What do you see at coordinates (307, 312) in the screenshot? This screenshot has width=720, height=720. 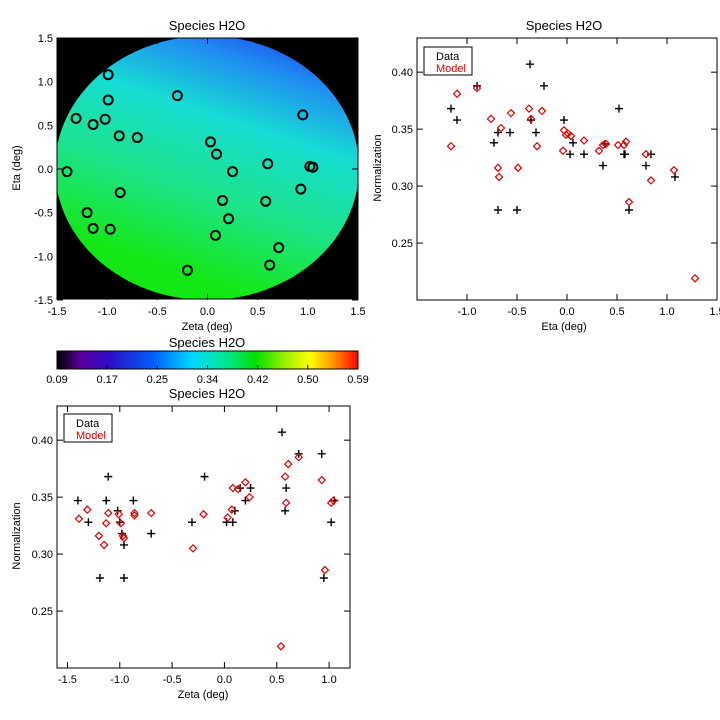 I see `map:0-xtick-label: 1.0` at bounding box center [307, 312].